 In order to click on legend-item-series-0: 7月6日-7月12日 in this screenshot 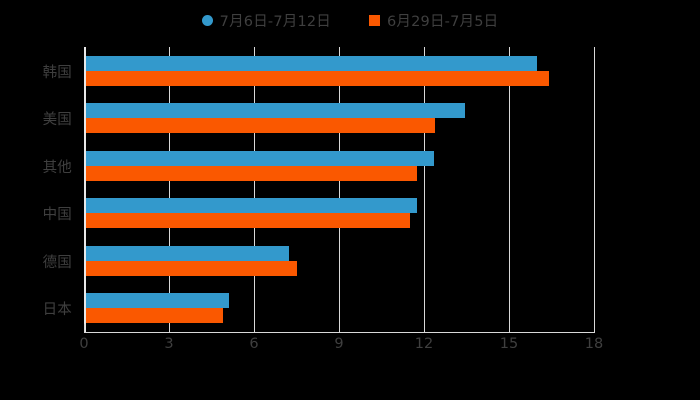, I will do `click(266, 20)`.